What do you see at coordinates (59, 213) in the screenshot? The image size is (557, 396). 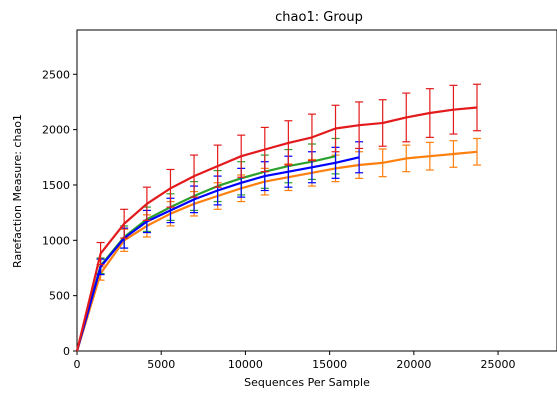 I see `y-axis: 0 500 1000 1500 2000 2500` at bounding box center [59, 213].